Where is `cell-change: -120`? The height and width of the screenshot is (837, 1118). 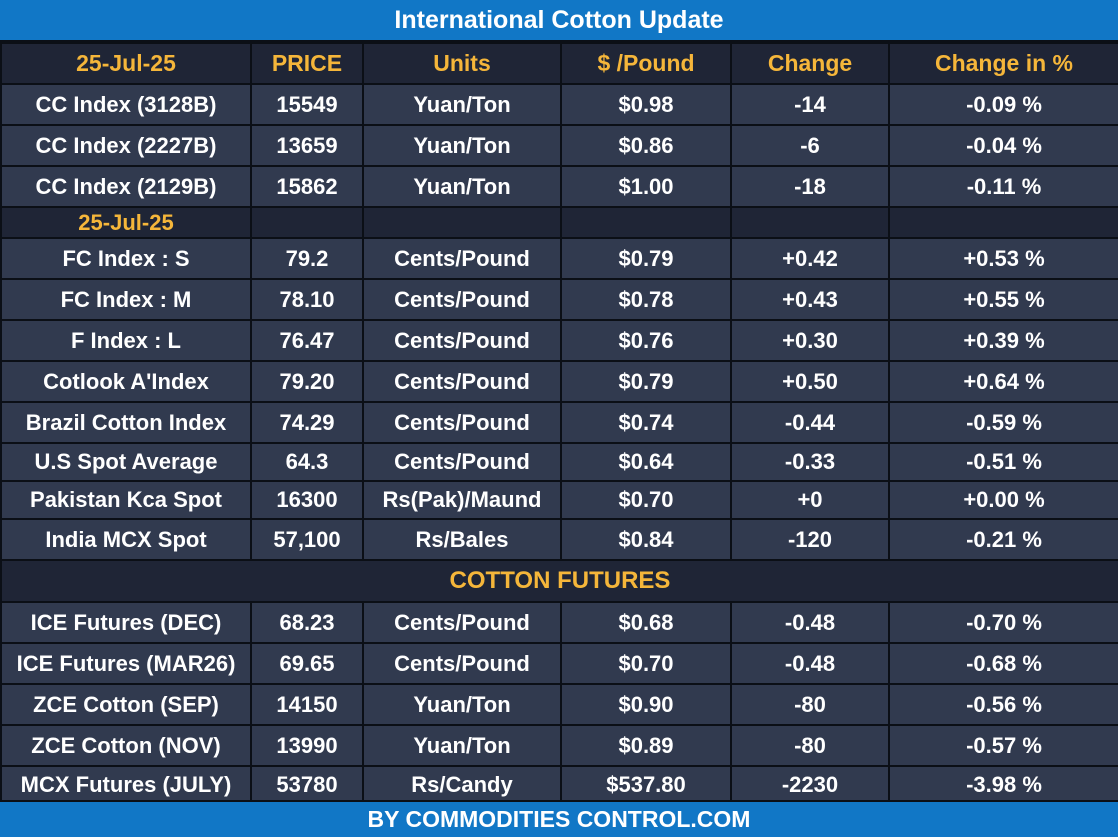 cell-change: -120 is located at coordinates (810, 539).